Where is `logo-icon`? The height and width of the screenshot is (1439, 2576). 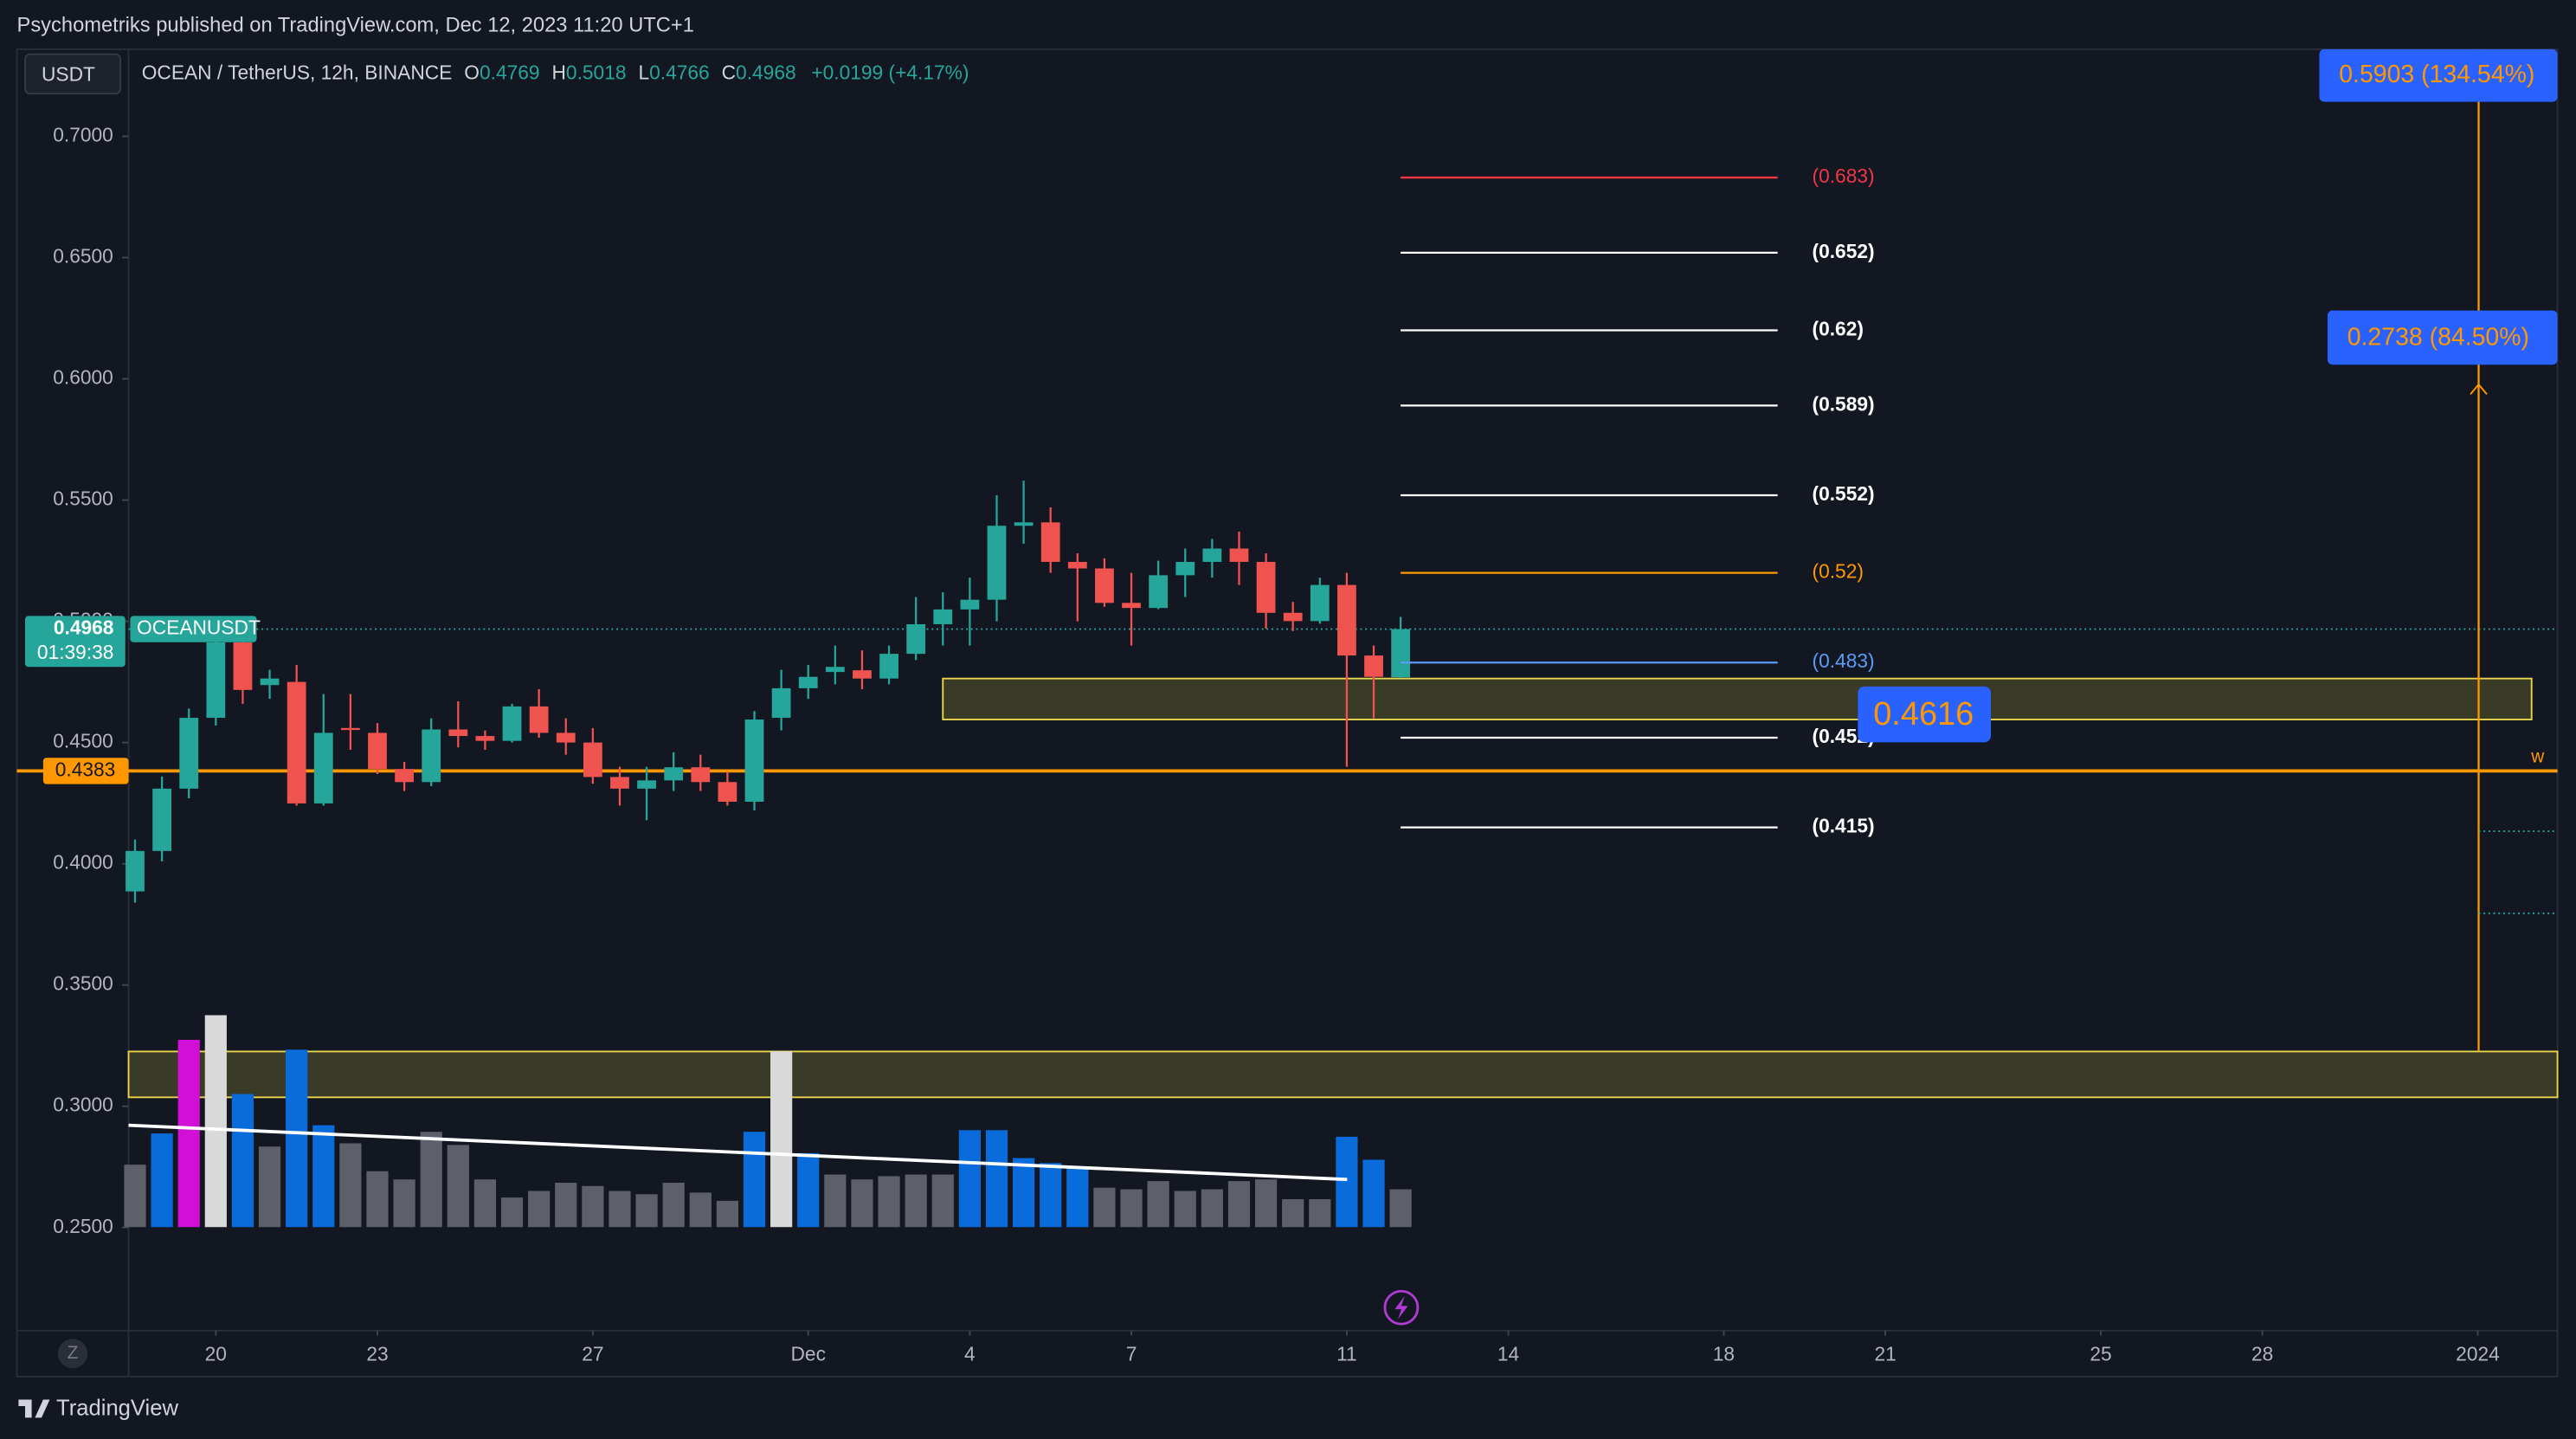
logo-icon is located at coordinates (34, 1408).